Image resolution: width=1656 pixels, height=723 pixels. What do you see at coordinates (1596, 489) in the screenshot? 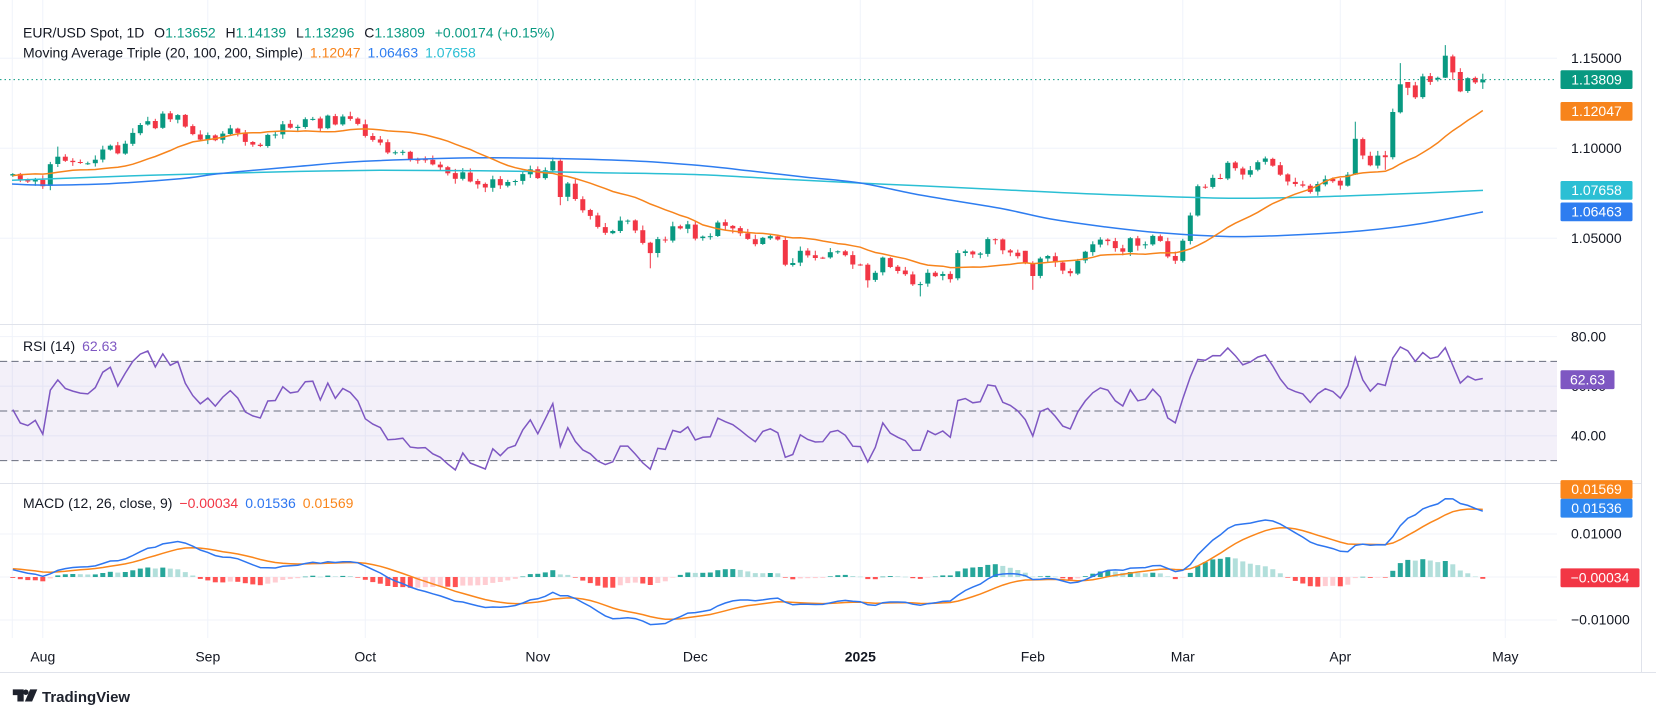
I see `svg-text: 0.01569` at bounding box center [1596, 489].